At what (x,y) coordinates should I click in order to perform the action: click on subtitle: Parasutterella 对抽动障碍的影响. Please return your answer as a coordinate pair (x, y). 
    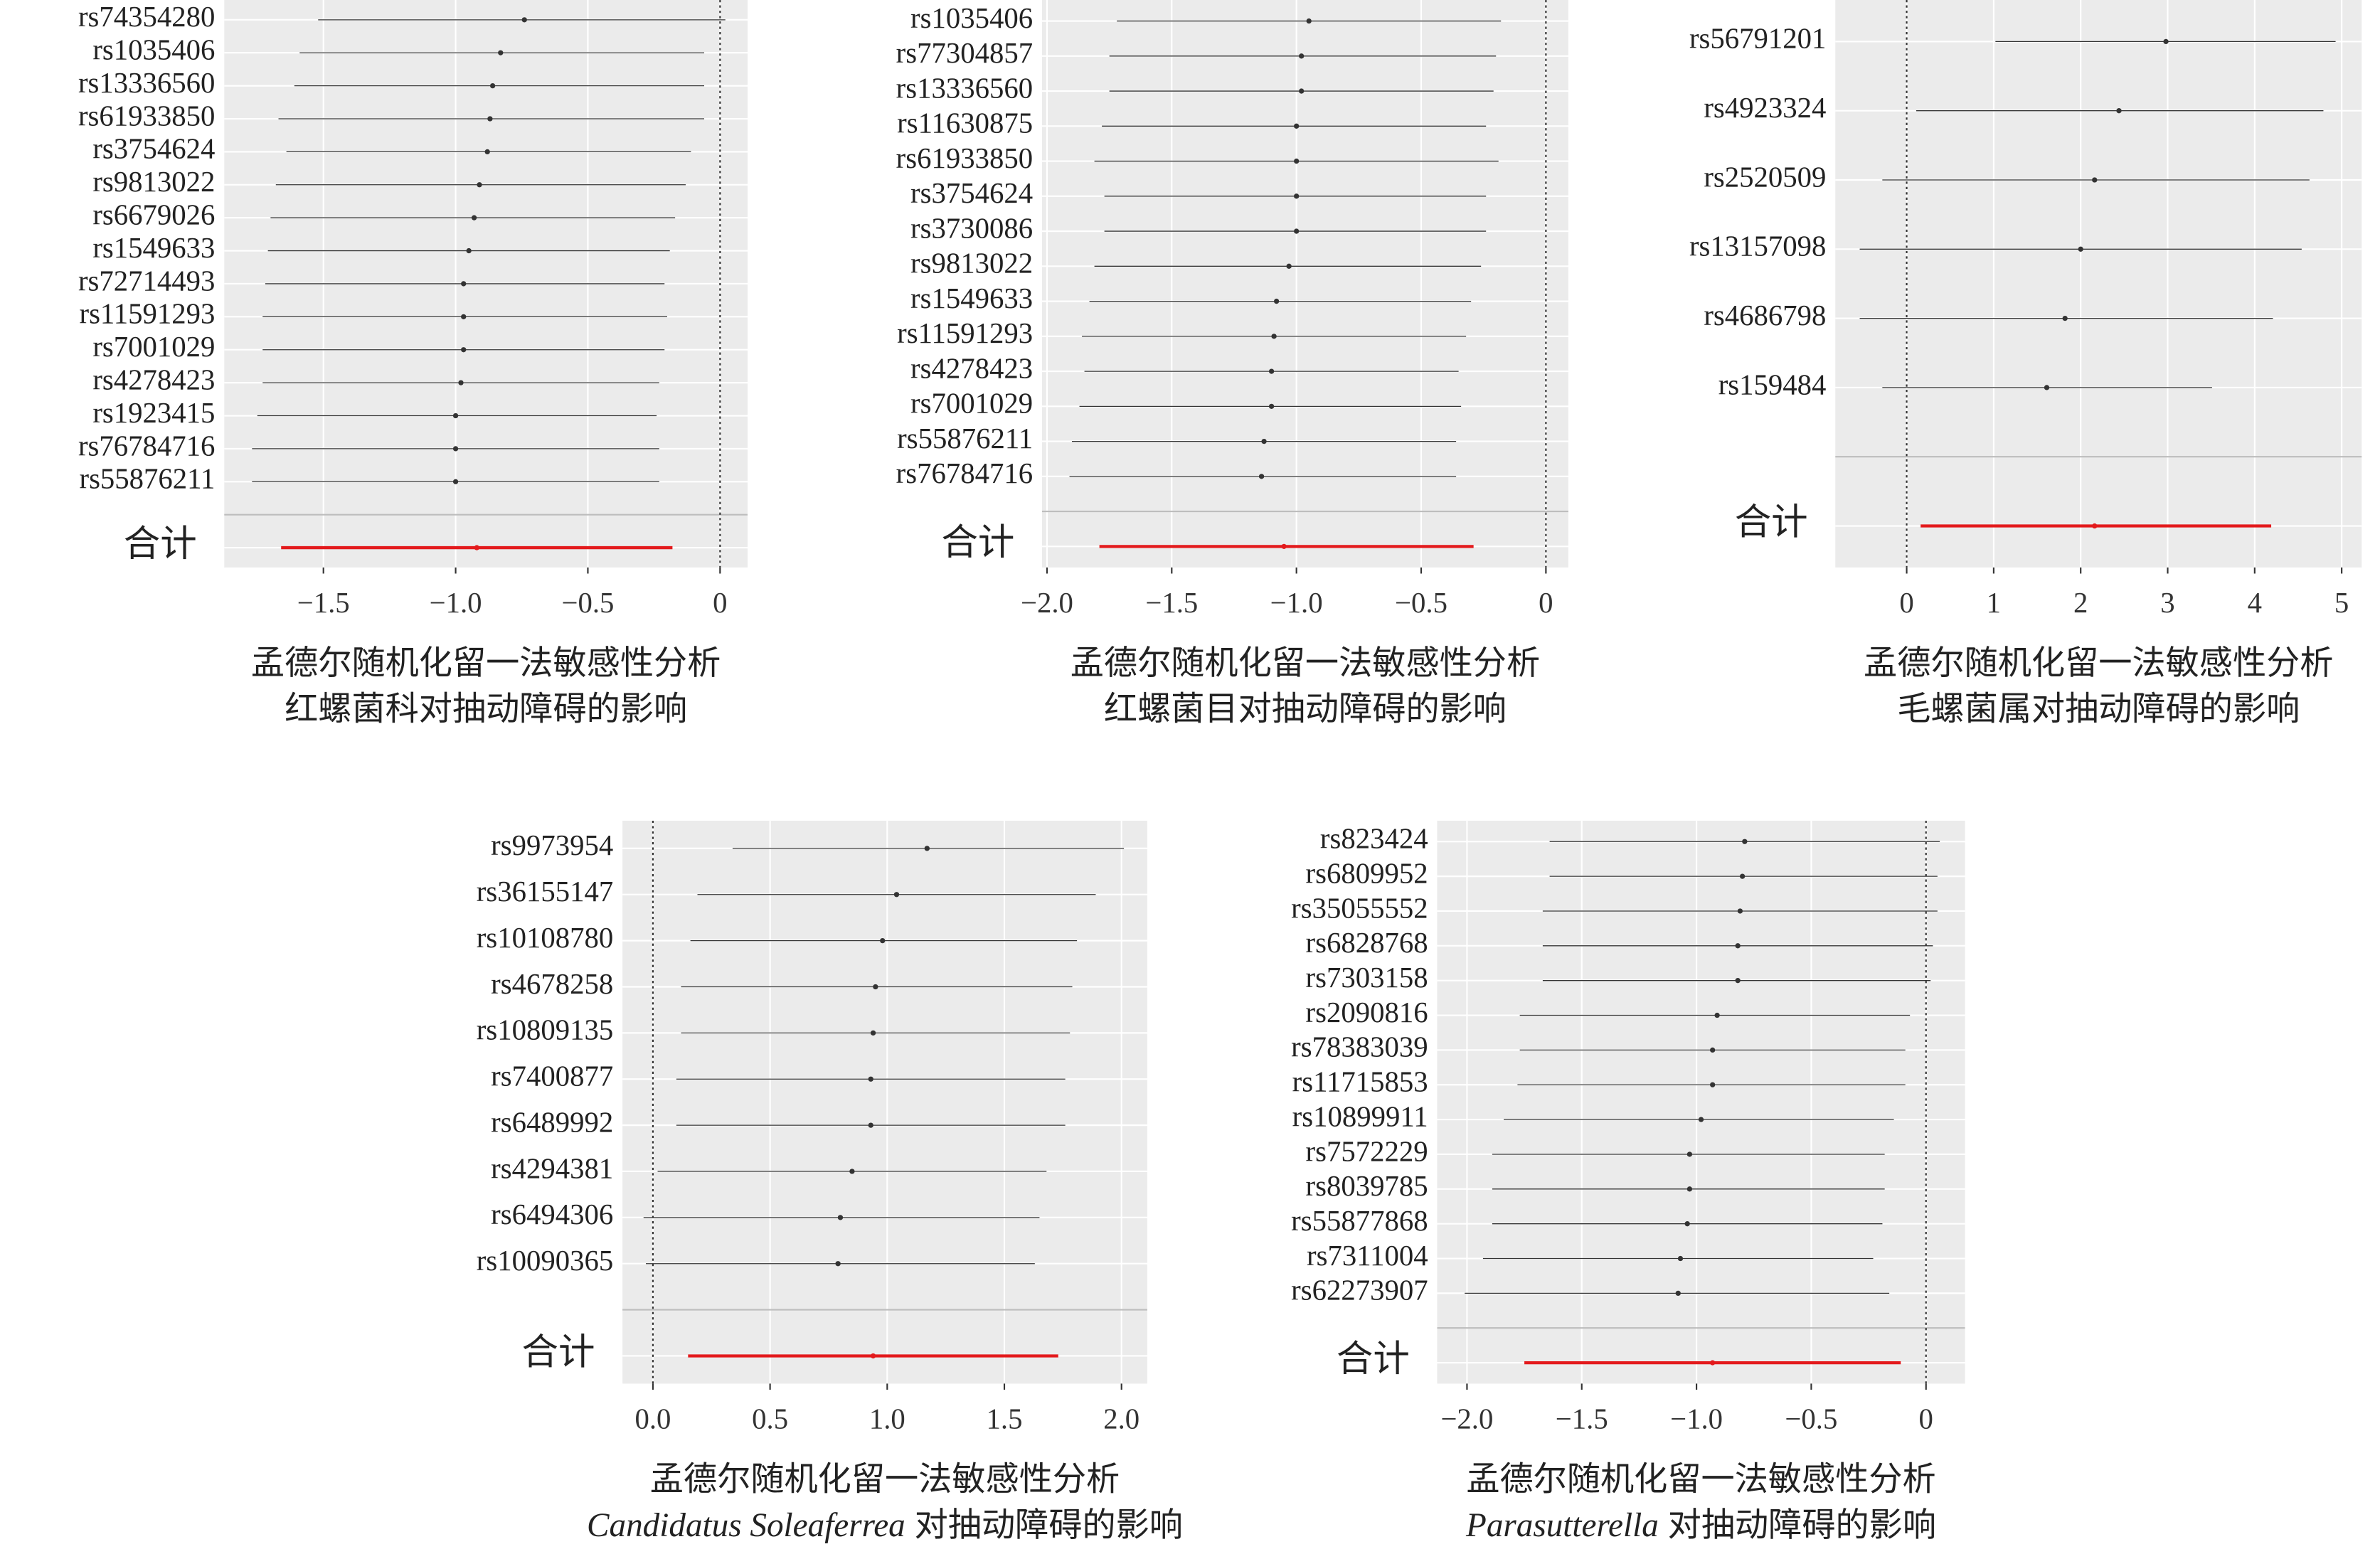
    Looking at the image, I should click on (1700, 1526).